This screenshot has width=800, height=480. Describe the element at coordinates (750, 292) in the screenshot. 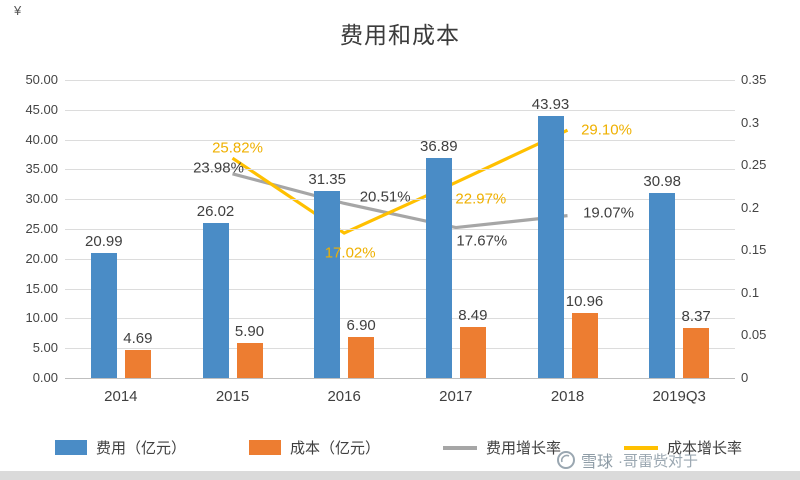

I see `right-axis-tick: 0.1` at that location.